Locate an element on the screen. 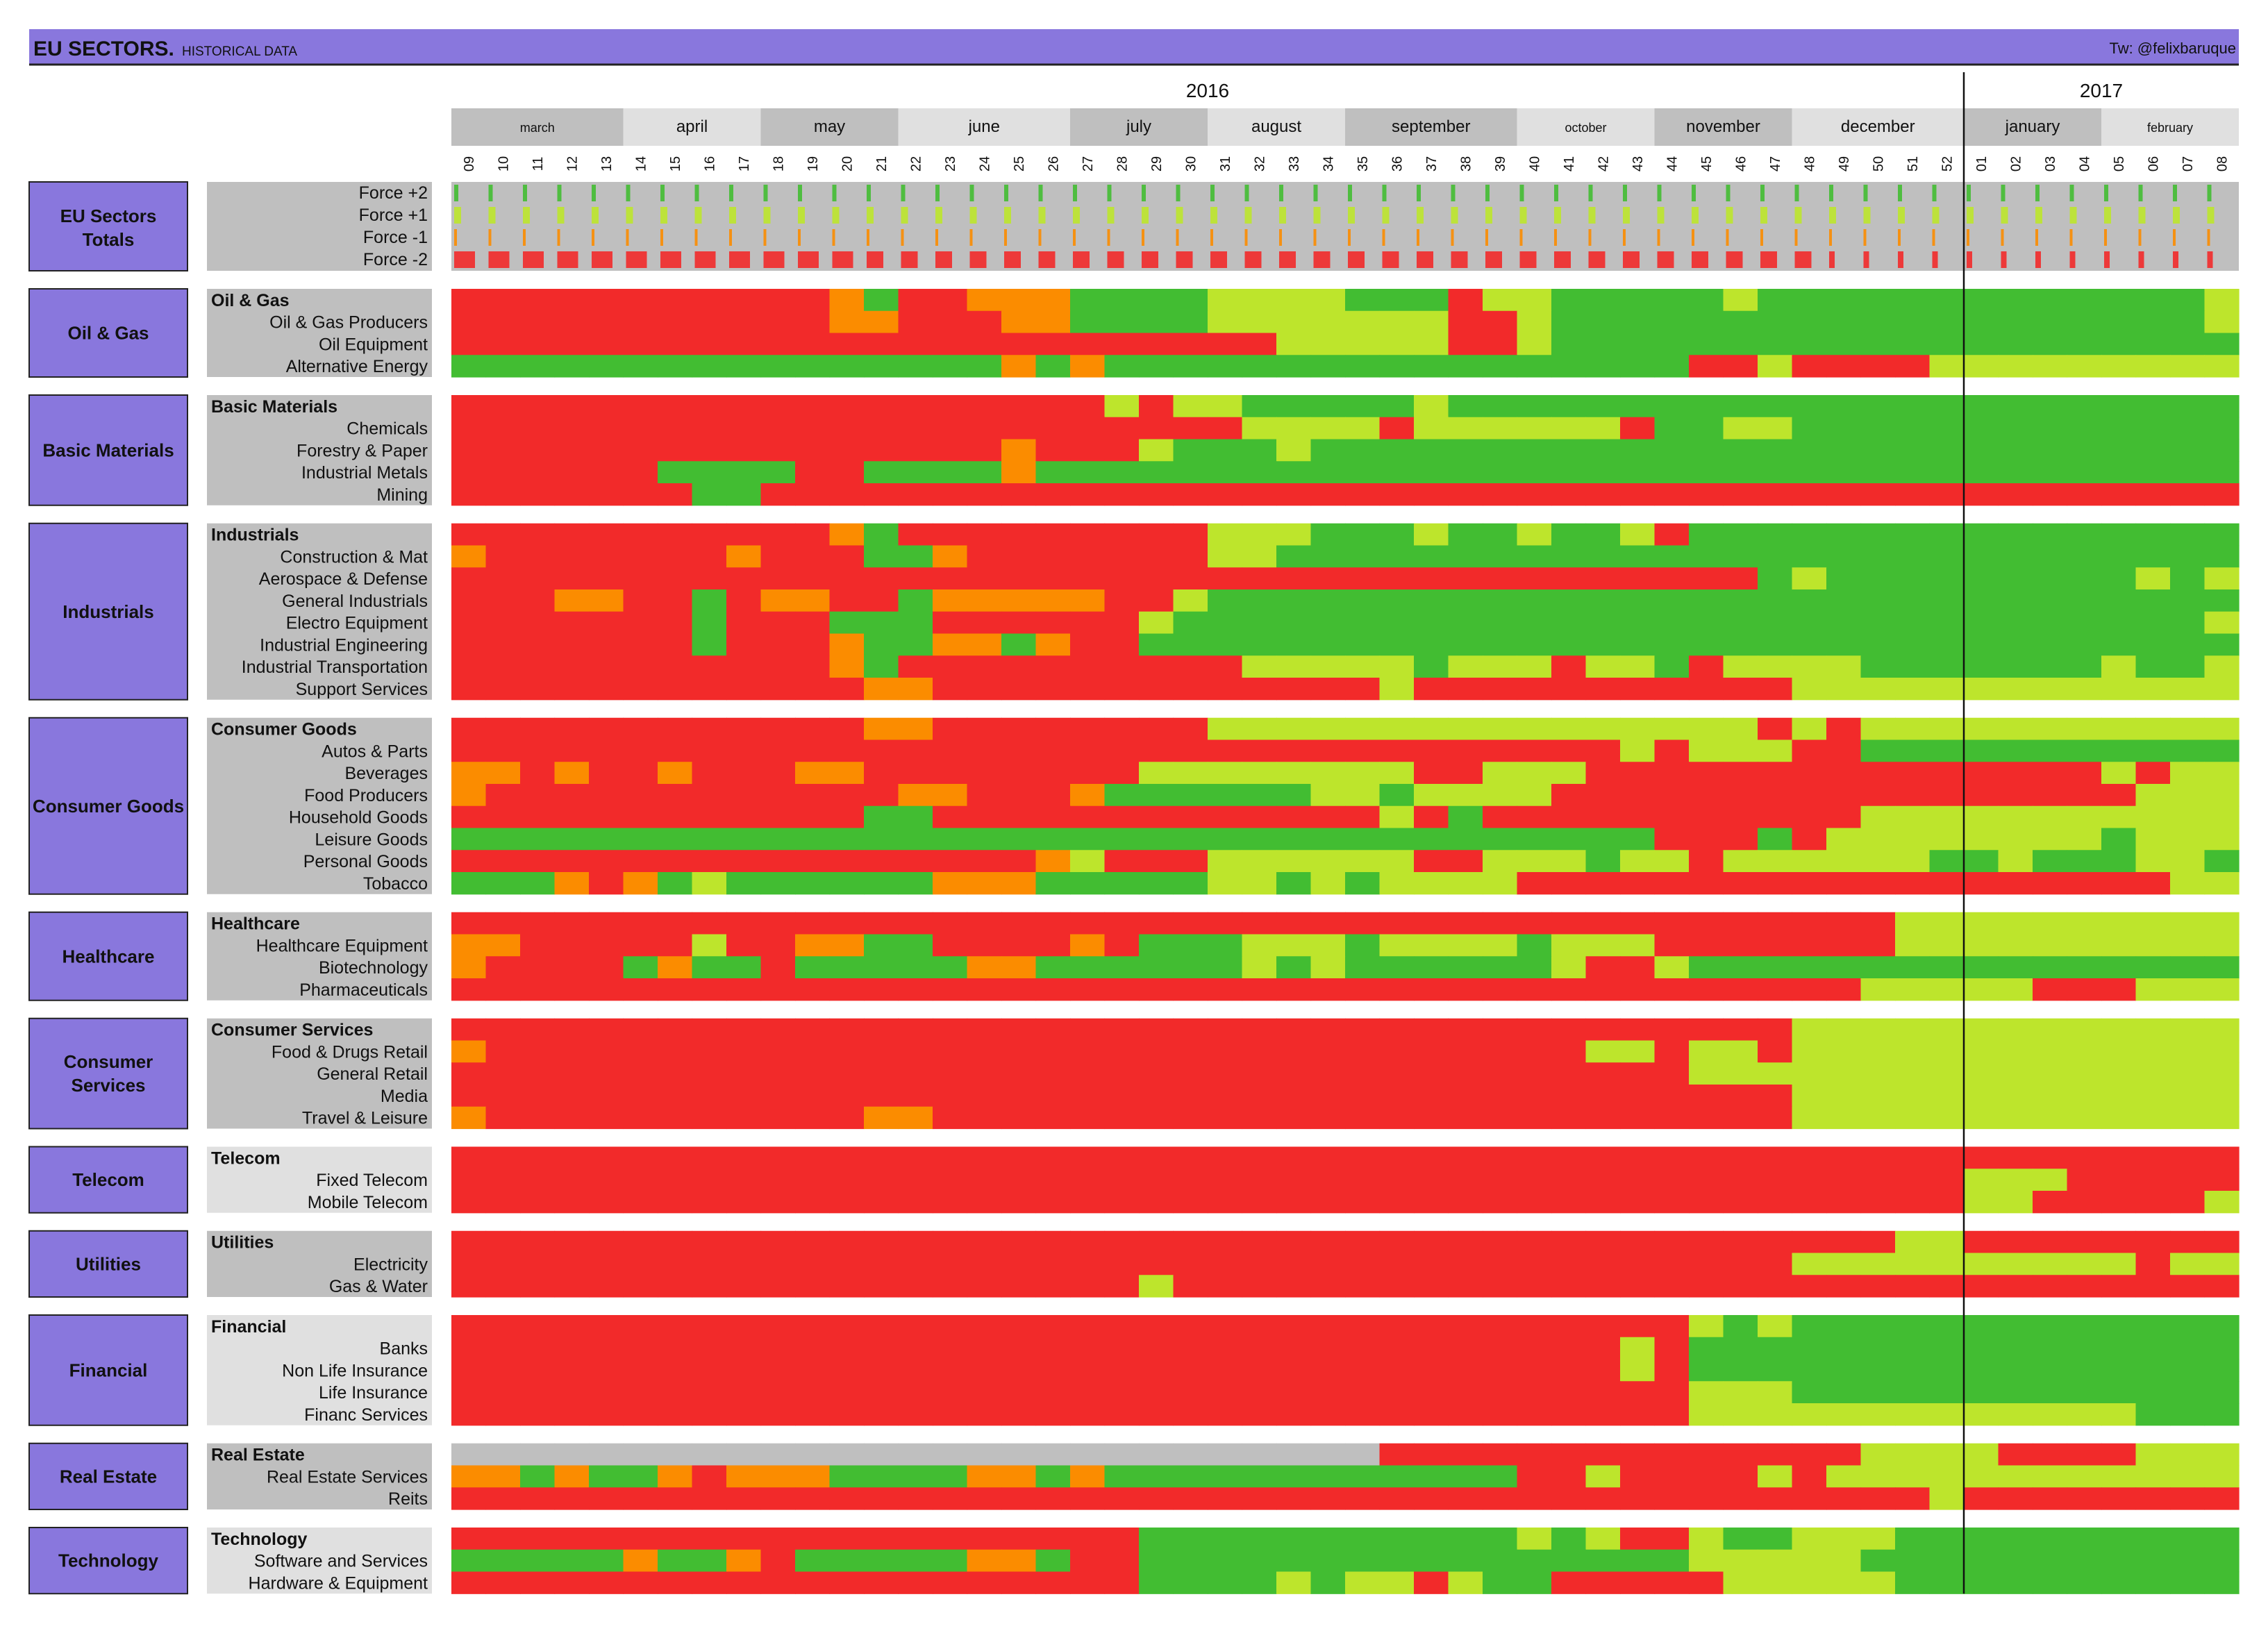  row-label-sector: Oil & Gas is located at coordinates (250, 300).